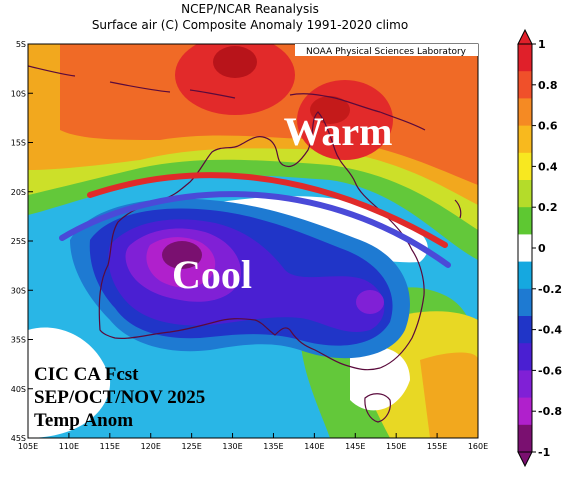 The height and width of the screenshot is (478, 572). I want to click on lon-tick-label: 140E, so click(314, 446).